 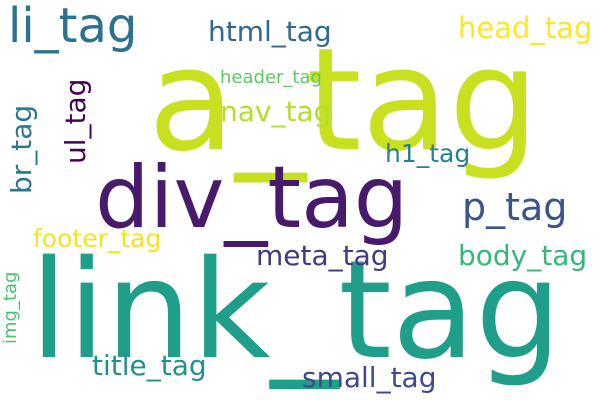 I want to click on word-img-tag: img_tag, so click(x=10, y=307).